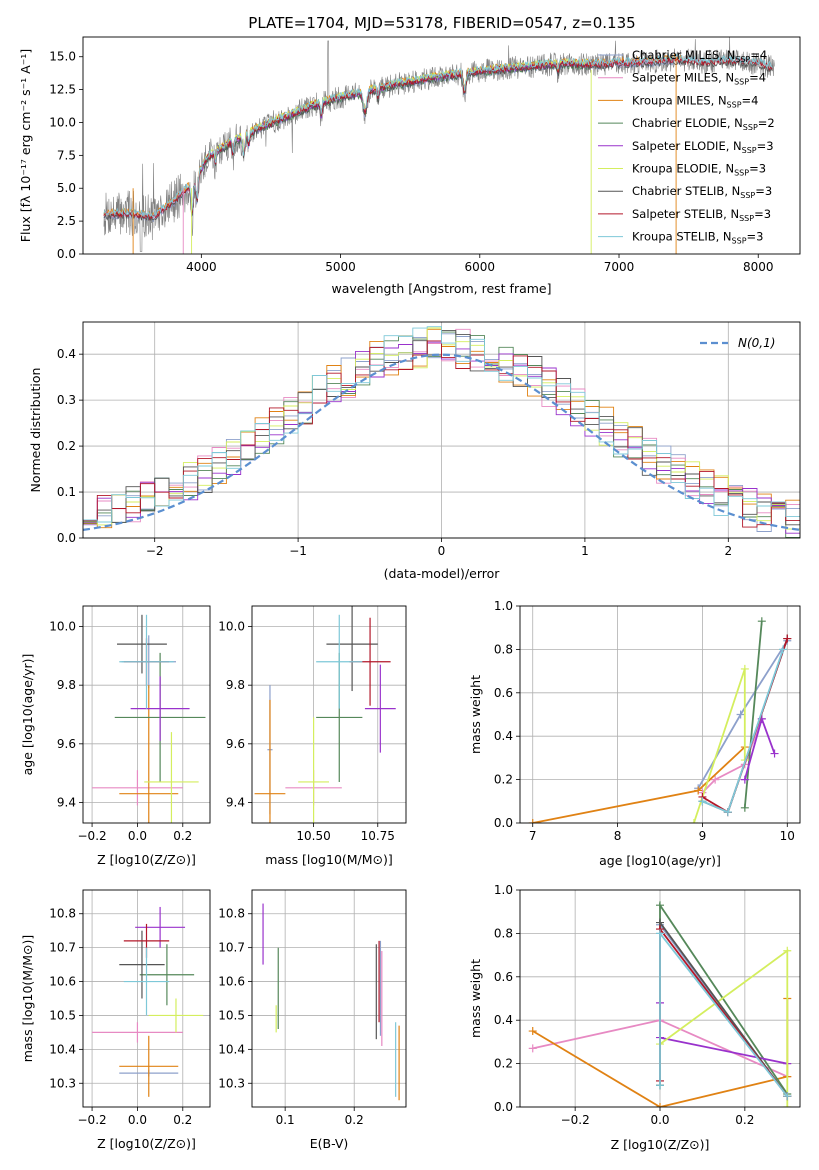 This screenshot has width=819, height=1170. I want to click on y-axis-label: mass weight, so click(475, 714).